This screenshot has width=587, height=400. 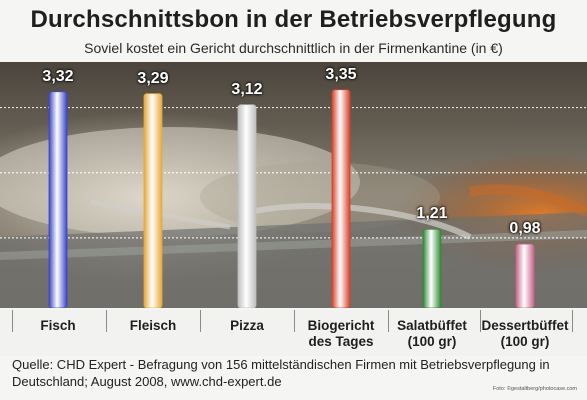 I want to click on category-label-2: Fleisch, so click(x=153, y=325).